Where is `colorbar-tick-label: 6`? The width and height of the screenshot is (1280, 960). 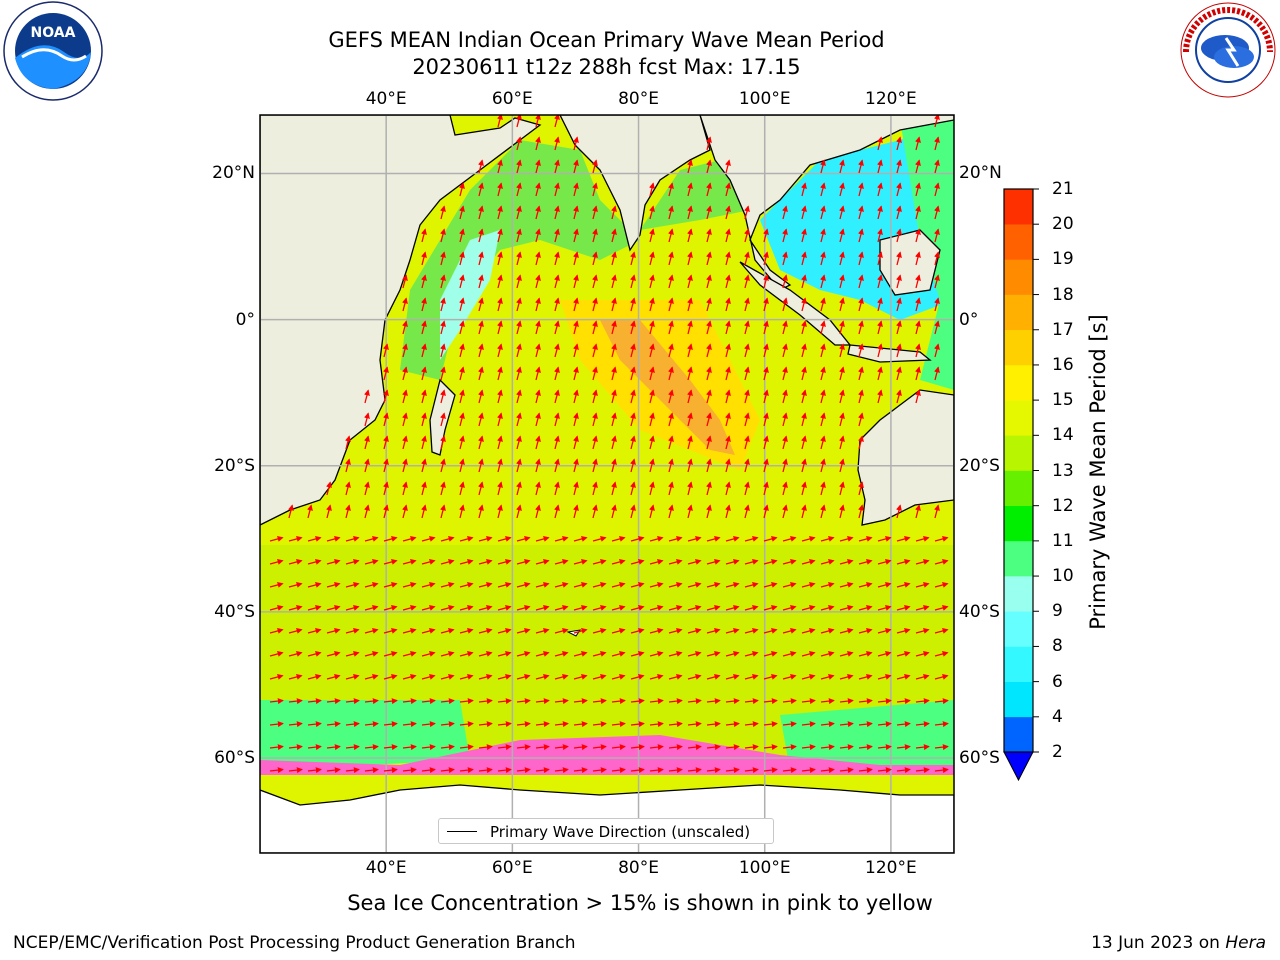
colorbar-tick-label: 6 is located at coordinates (1057, 681).